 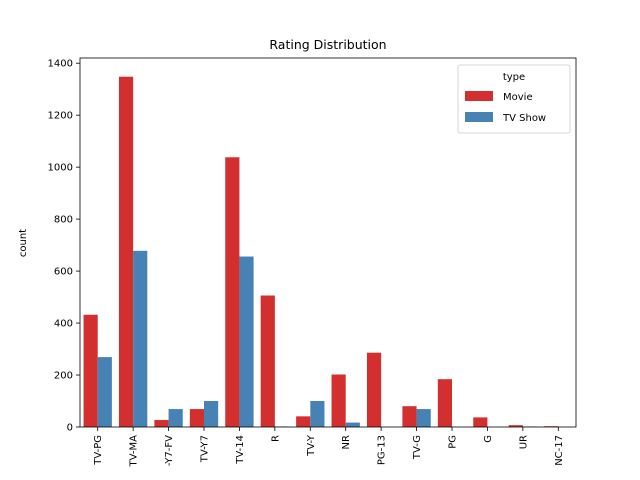 What do you see at coordinates (479, 96) in the screenshot?
I see `legend-swatch-movie` at bounding box center [479, 96].